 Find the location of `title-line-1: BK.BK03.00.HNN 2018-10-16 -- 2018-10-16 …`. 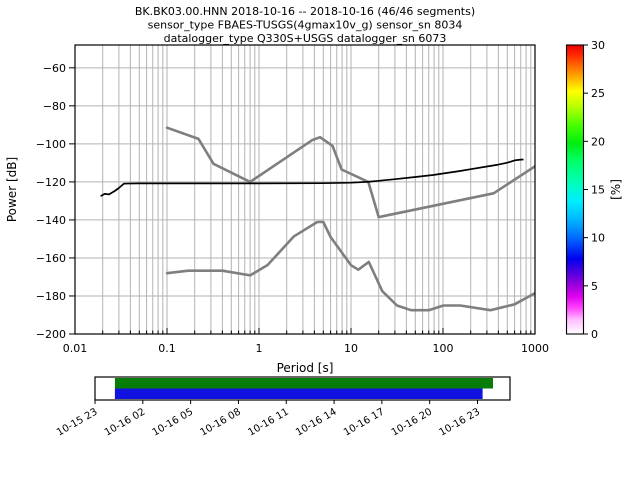

title-line-1: BK.BK03.00.HNN 2018-10-16 -- 2018-10-16 … is located at coordinates (305, 11).